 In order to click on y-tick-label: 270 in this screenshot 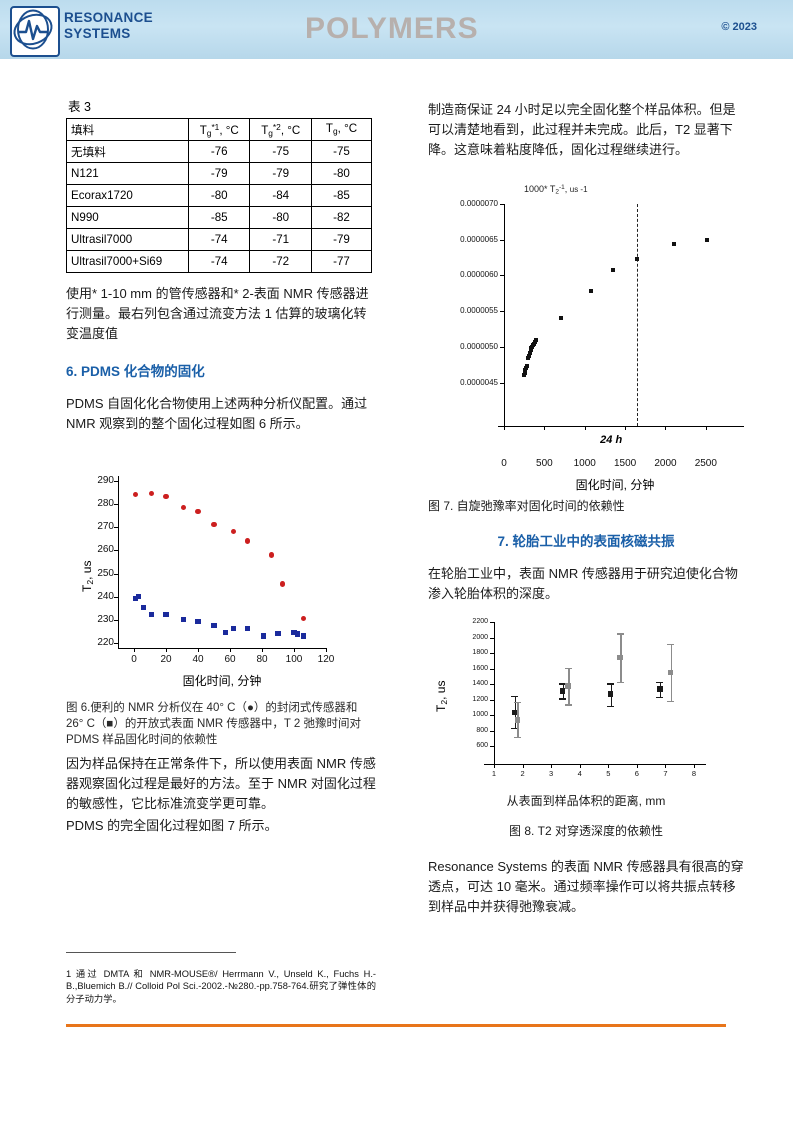, I will do `click(105, 527)`.